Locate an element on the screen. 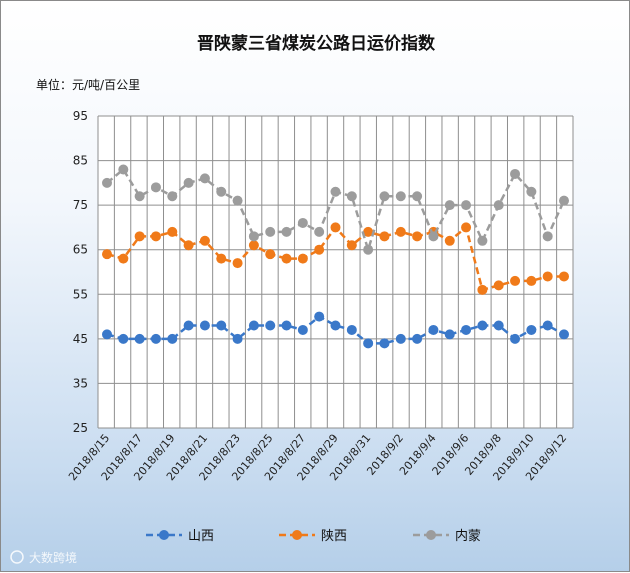  y-tick-label: 65 is located at coordinates (80, 250).